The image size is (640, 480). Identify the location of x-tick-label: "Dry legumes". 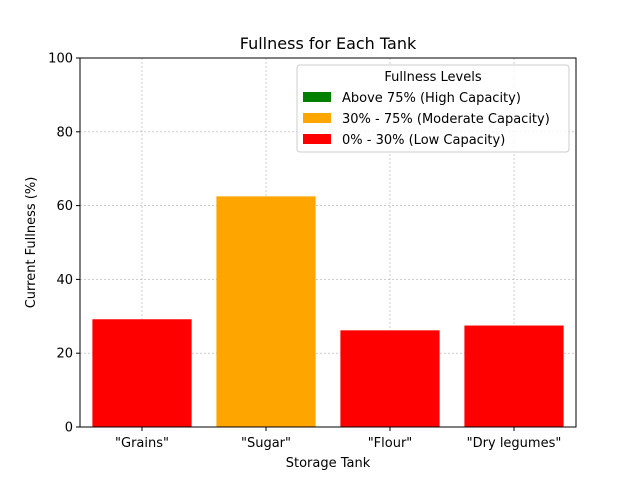
(514, 443).